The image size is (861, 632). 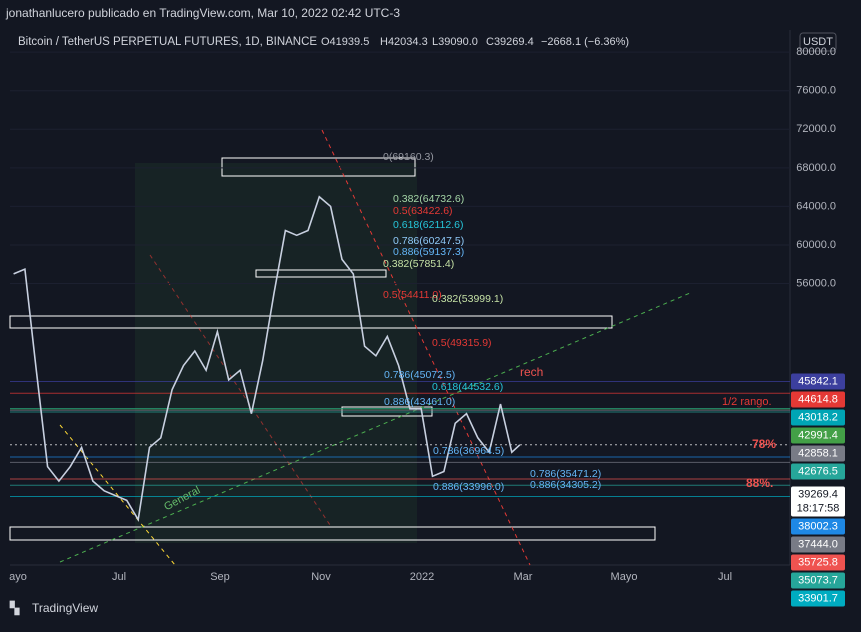 I want to click on price-tag-label: 42858.1, so click(x=818, y=453).